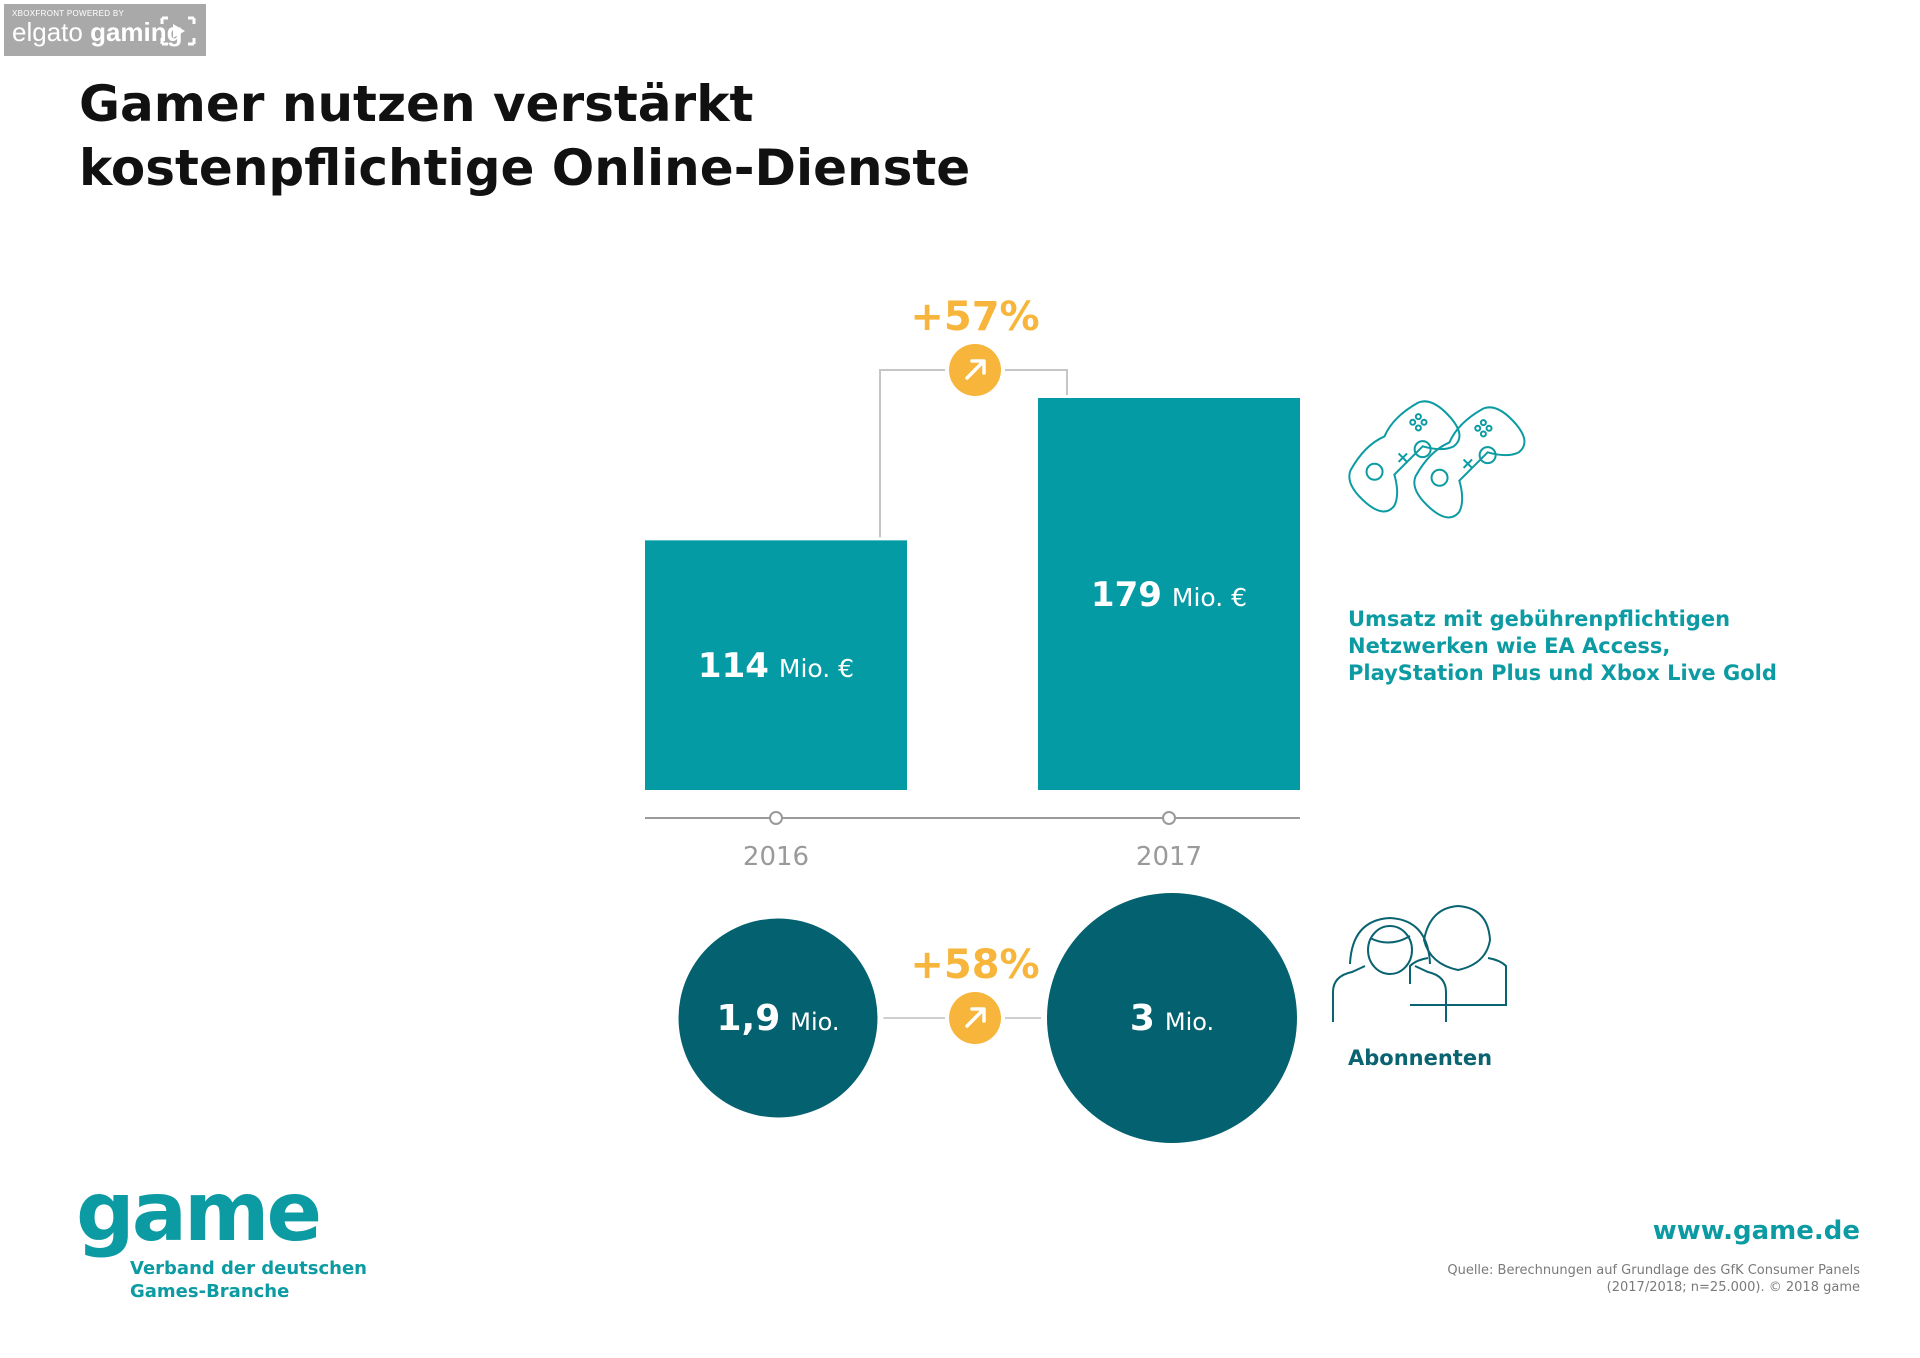 Image resolution: width=1920 pixels, height=1358 pixels. I want to click on logo-subtitle: Verband der deutschen Games-Branche, so click(248, 1280).